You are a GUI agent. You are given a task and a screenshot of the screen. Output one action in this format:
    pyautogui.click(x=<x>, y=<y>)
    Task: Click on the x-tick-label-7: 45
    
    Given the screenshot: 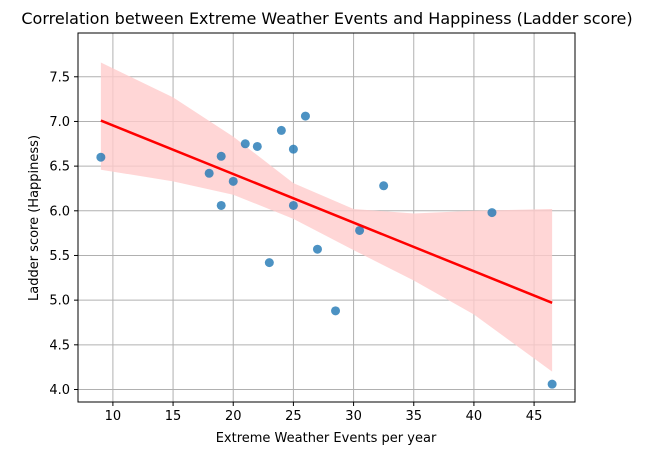 What is the action you would take?
    pyautogui.click(x=534, y=416)
    